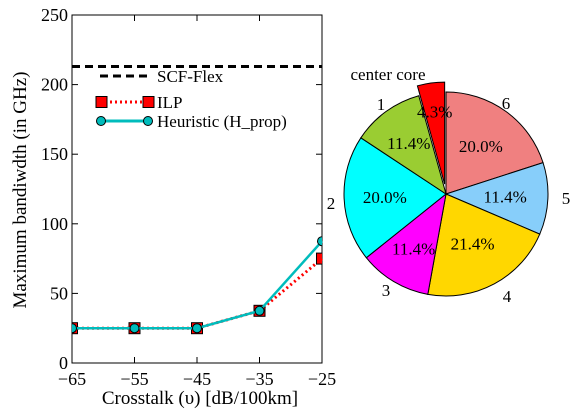  What do you see at coordinates (331, 203) in the screenshot?
I see `pie-slice-label: 2` at bounding box center [331, 203].